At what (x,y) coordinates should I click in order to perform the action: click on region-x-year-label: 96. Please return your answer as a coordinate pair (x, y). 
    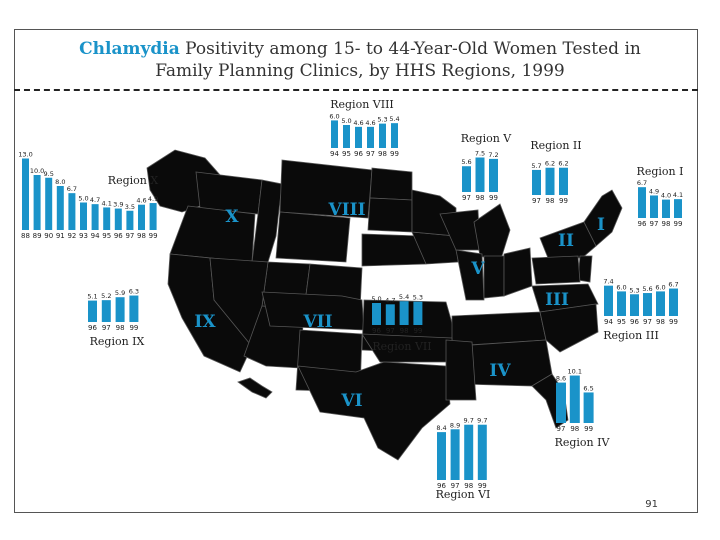
    Looking at the image, I should click on (118, 236).